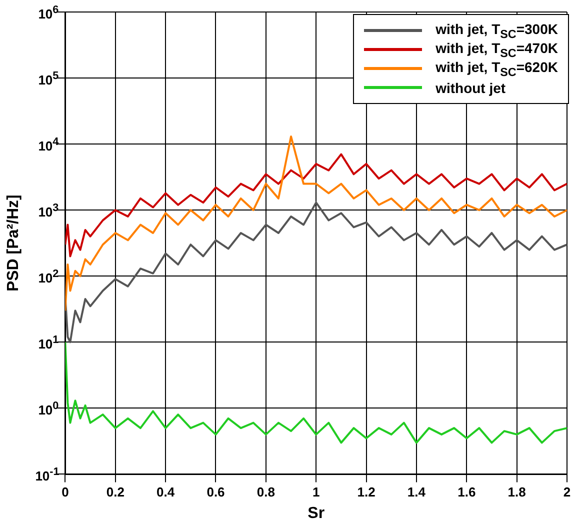  I want to click on y-tick-label: 10$^{2}$, so click(48, 276).